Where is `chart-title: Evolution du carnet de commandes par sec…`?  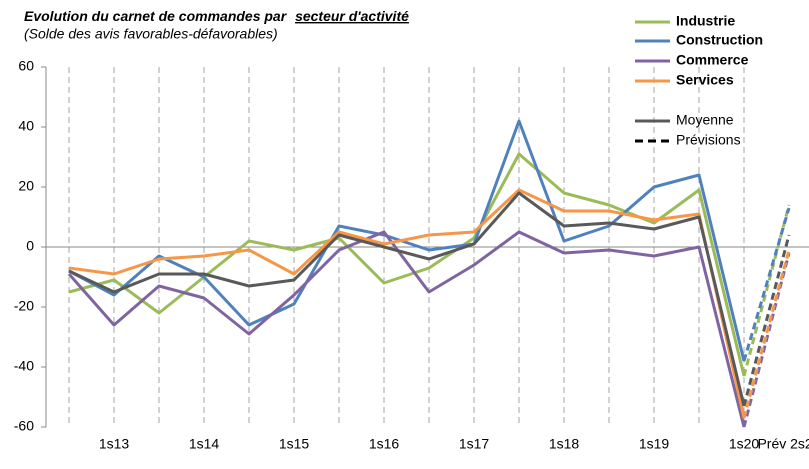 chart-title: Evolution du carnet de commandes par sec… is located at coordinates (216, 16).